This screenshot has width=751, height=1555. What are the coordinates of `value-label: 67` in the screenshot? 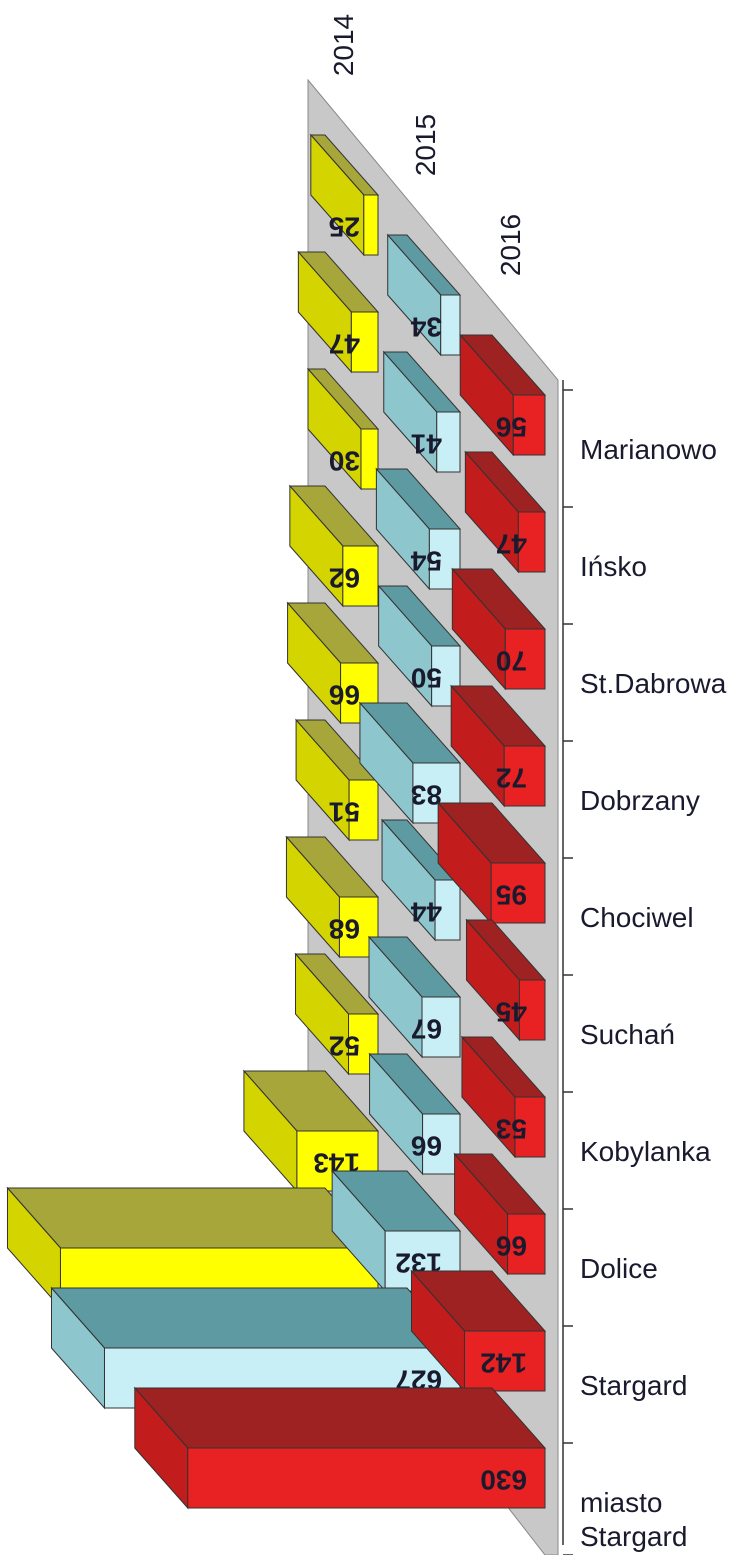 It's located at (426, 1029).